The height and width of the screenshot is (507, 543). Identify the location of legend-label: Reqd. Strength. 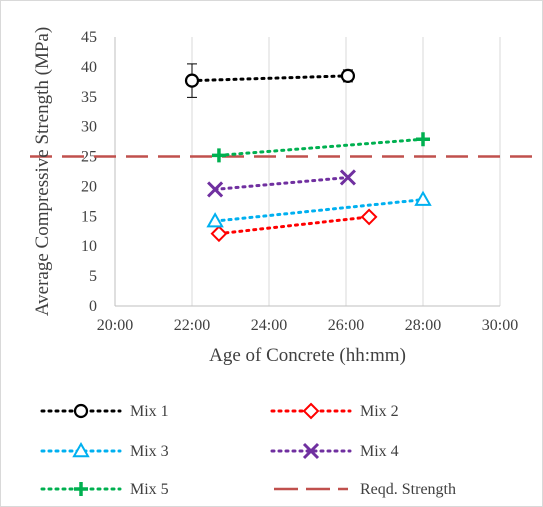
(408, 489).